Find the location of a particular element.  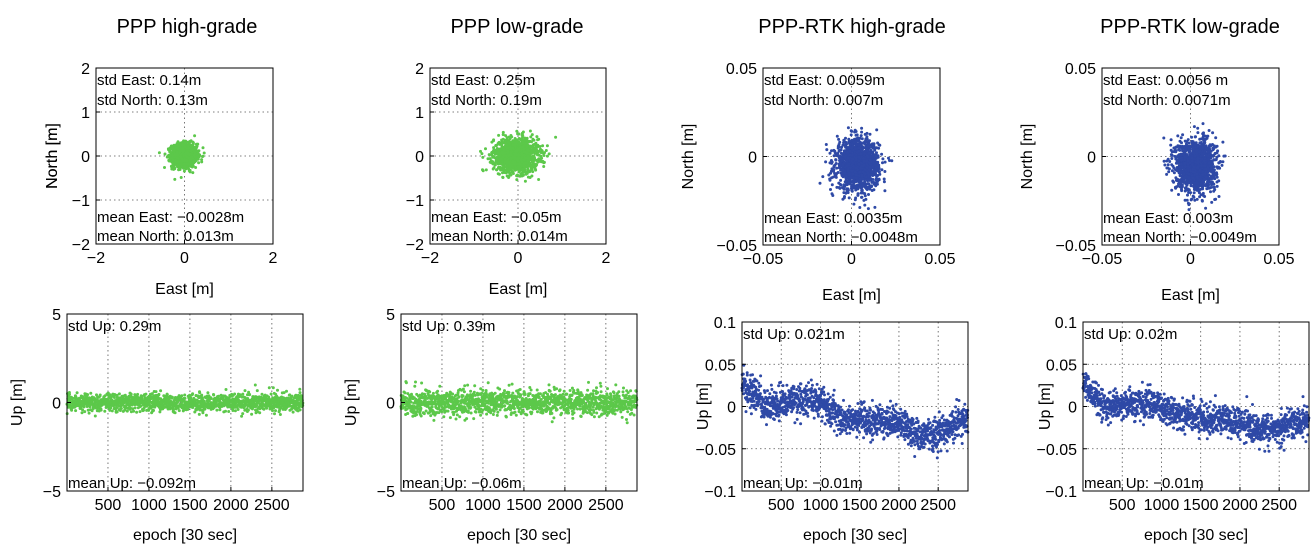

y-tick-label: −0.05 is located at coordinates (737, 246).